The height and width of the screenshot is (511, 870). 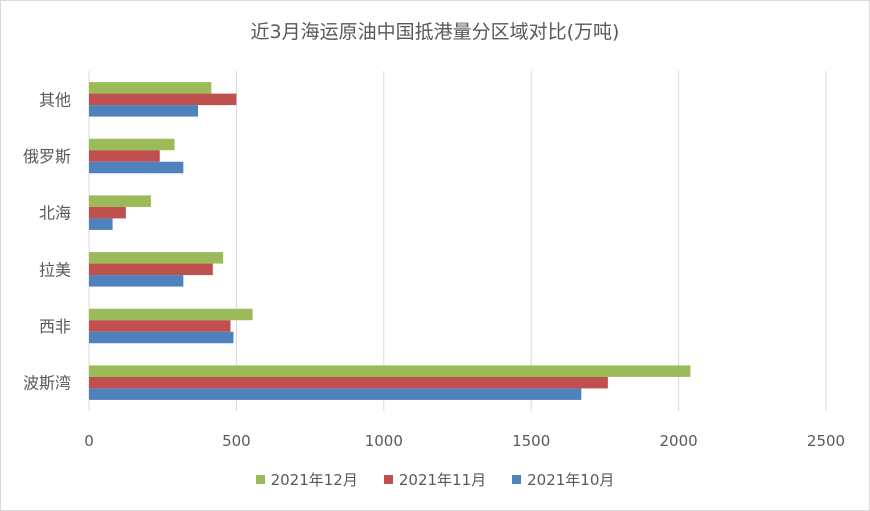 What do you see at coordinates (236, 441) in the screenshot?
I see `x-tick-label-500: 500` at bounding box center [236, 441].